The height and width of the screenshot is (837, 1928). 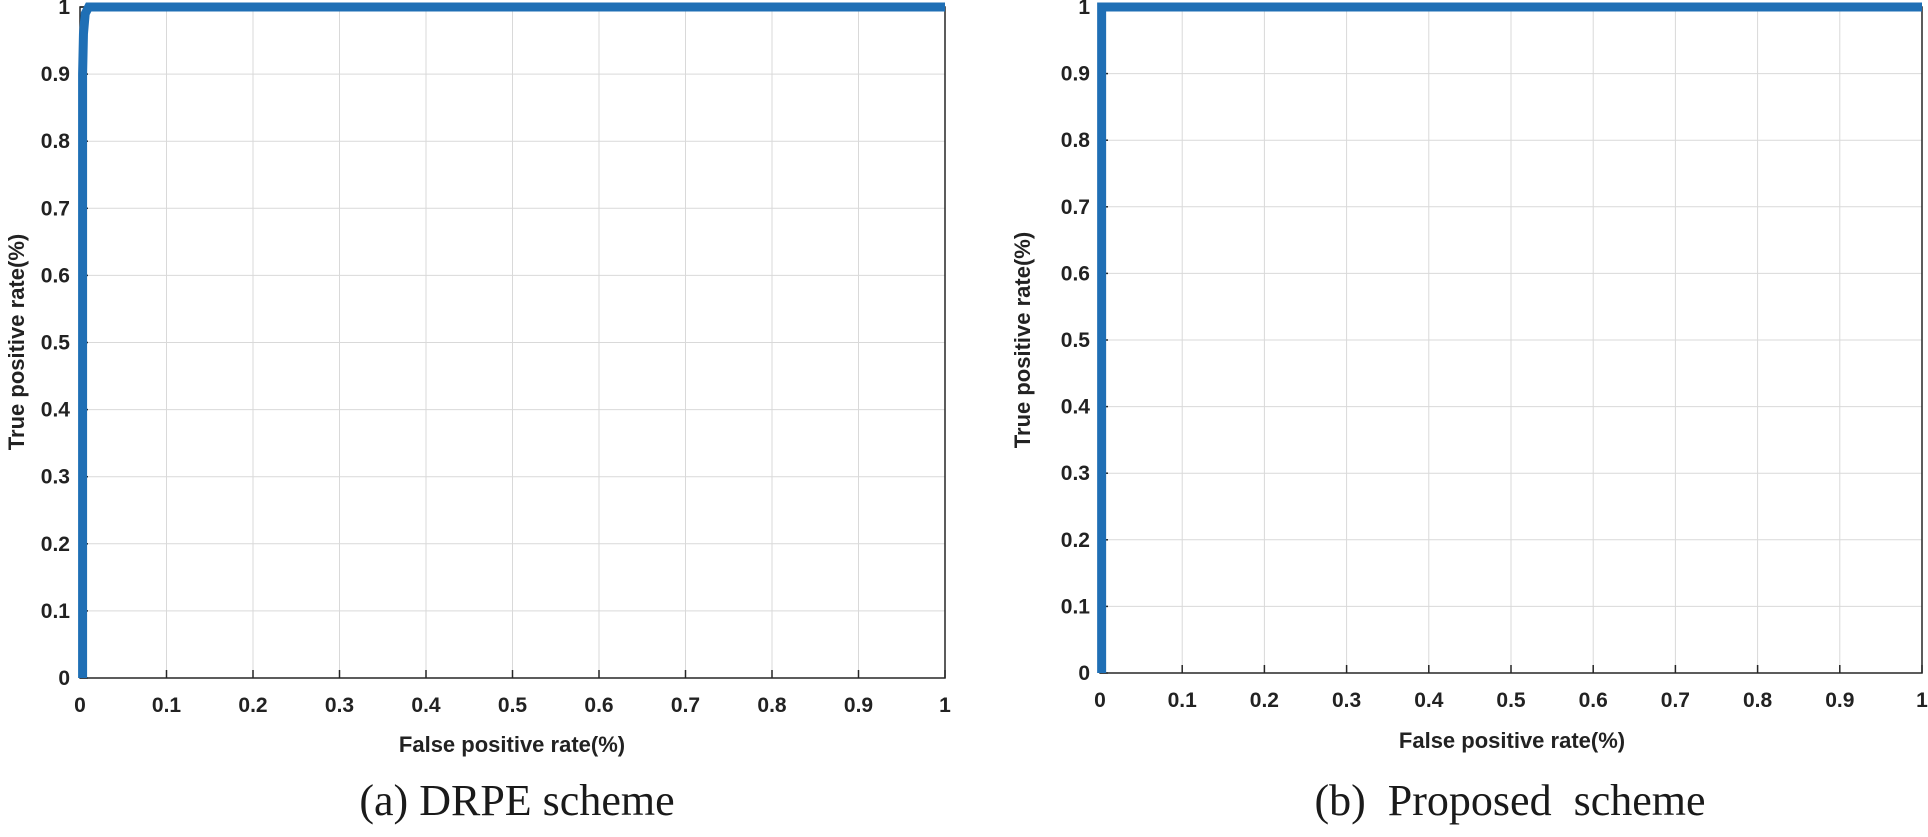 I want to click on panel-caption: (a) DRPE scheme, so click(x=516, y=800).